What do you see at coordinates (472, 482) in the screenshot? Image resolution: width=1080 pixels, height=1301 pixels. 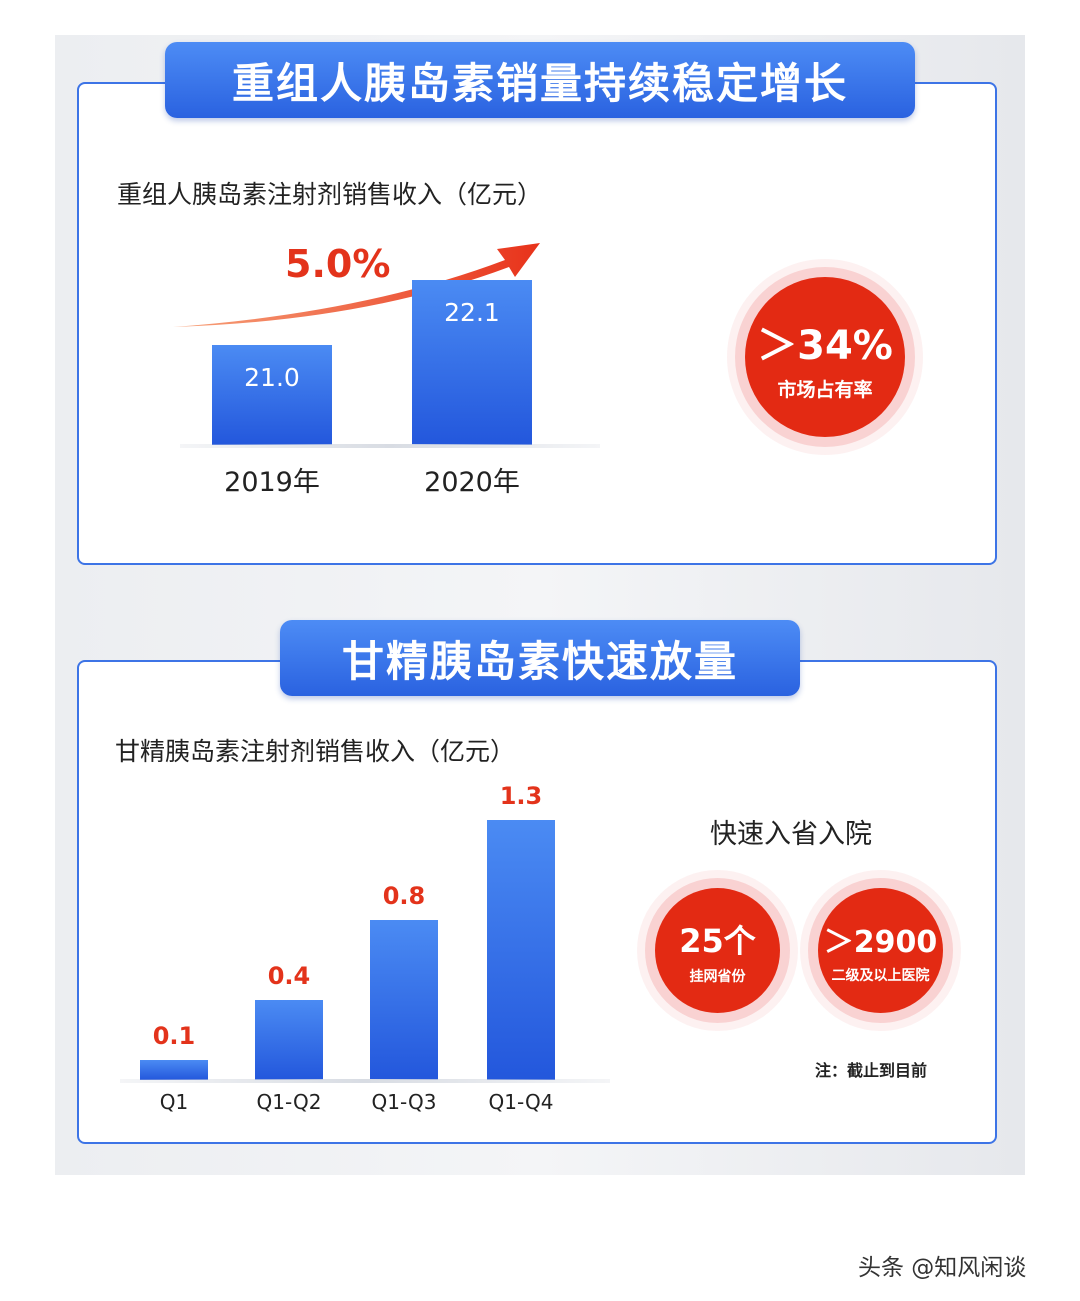 I see `chart1-category-label: 2020年` at bounding box center [472, 482].